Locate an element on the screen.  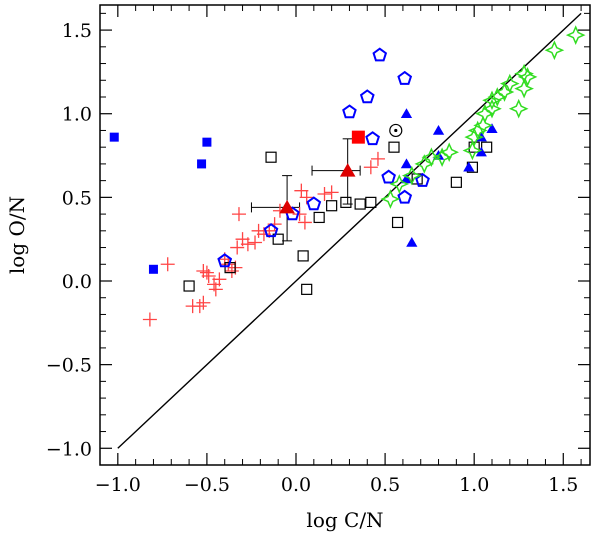
x-tick-label: 1.0 is located at coordinates (474, 485).